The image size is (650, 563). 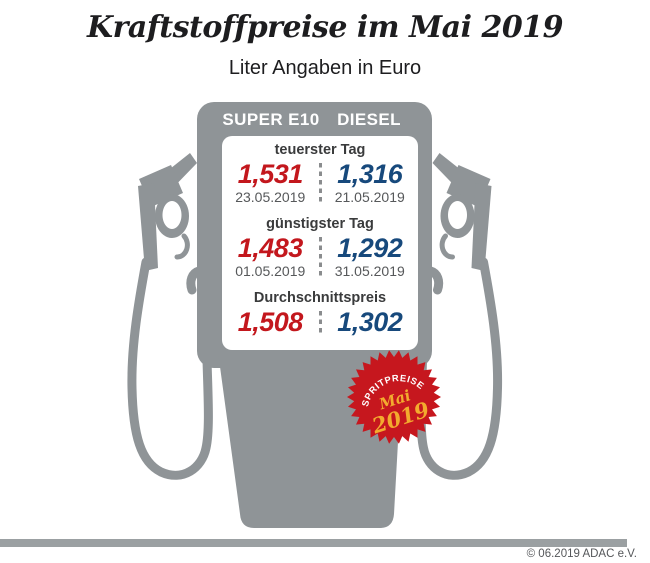 I want to click on price-value: 1,508, so click(x=270, y=322).